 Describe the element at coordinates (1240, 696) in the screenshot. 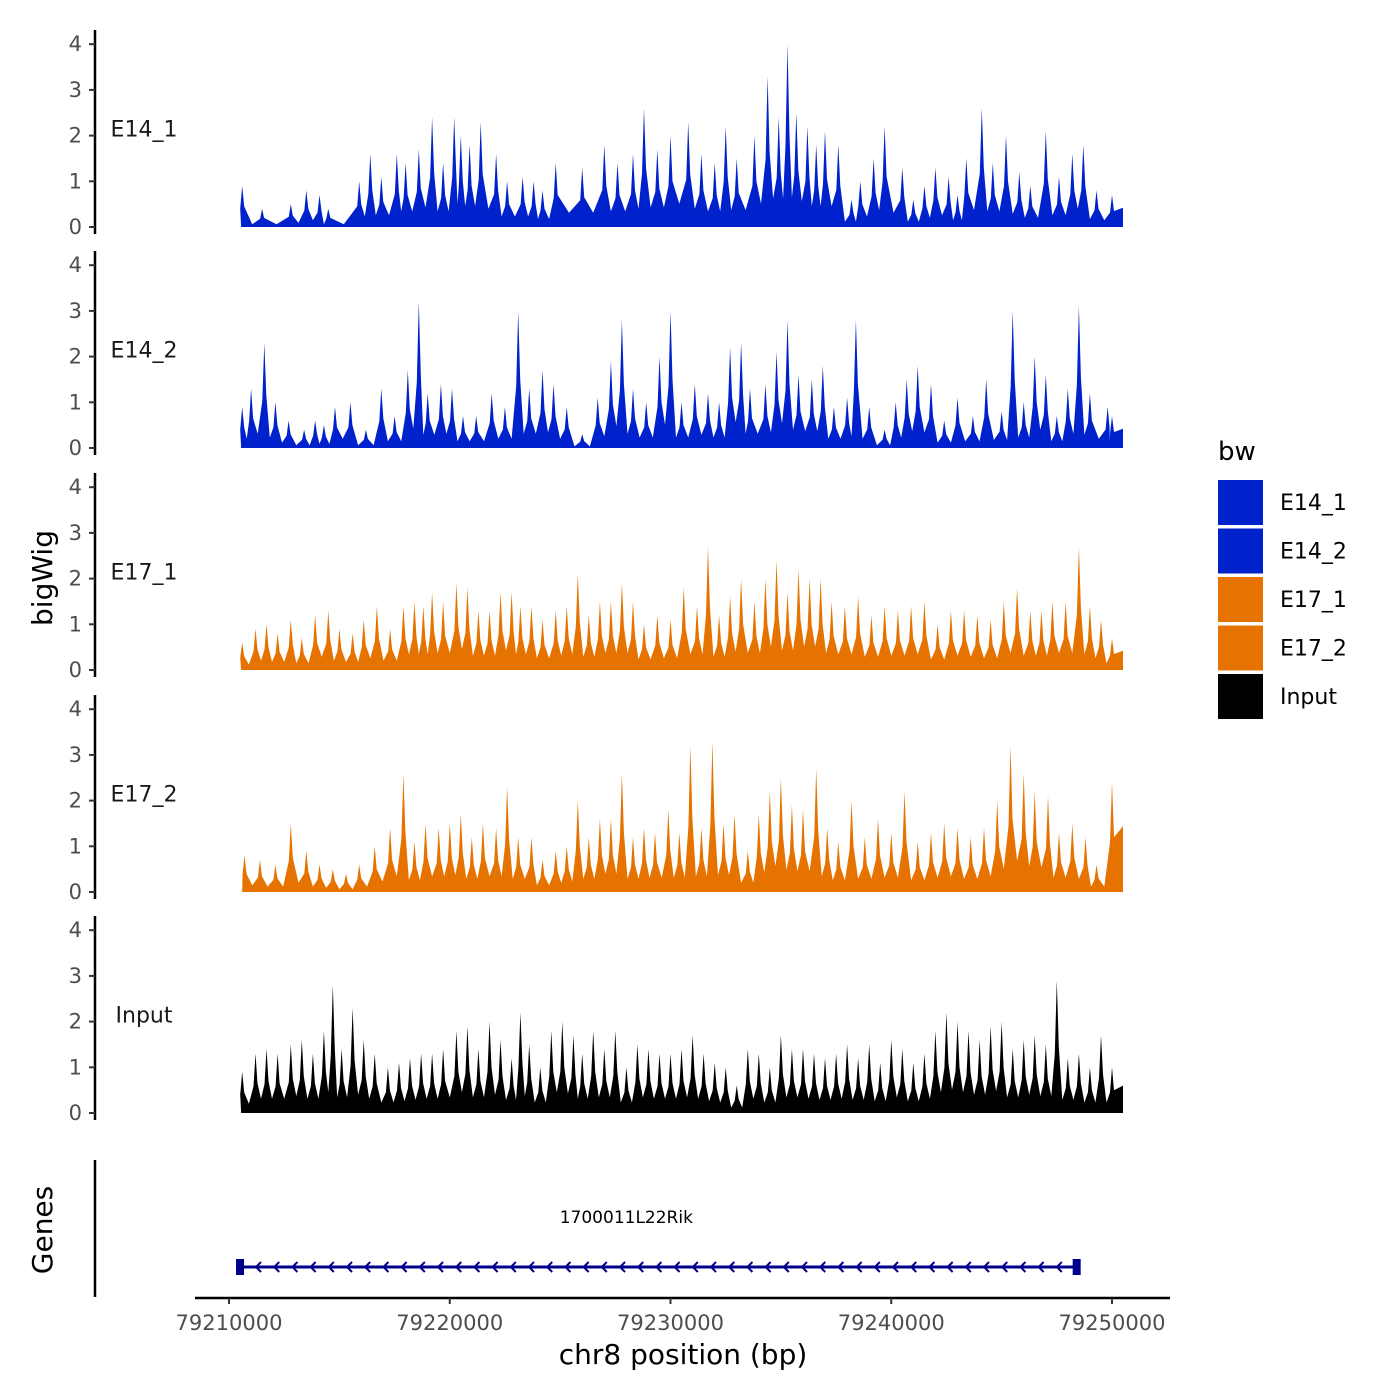

I see `legend-swatch-input` at that location.